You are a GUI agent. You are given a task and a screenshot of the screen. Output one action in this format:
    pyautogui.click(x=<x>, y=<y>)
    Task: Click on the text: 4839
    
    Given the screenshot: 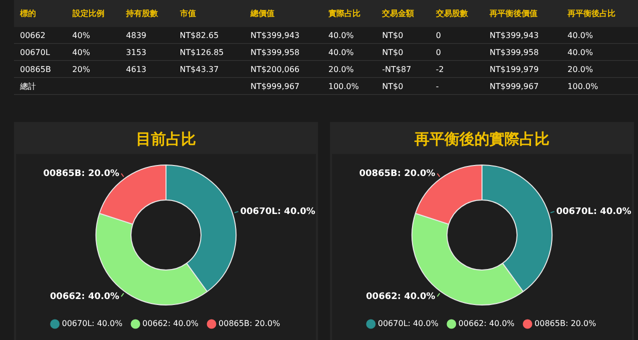 What is the action you would take?
    pyautogui.click(x=147, y=35)
    